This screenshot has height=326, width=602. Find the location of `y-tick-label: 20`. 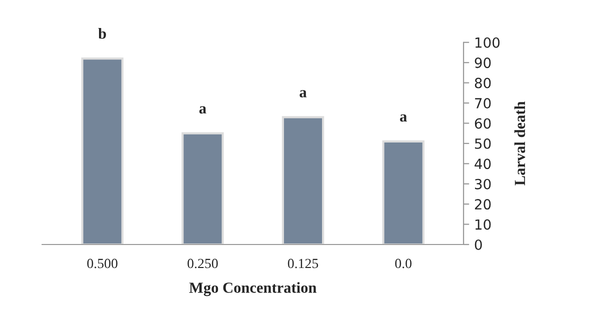

y-tick-label: 20 is located at coordinates (482, 204).